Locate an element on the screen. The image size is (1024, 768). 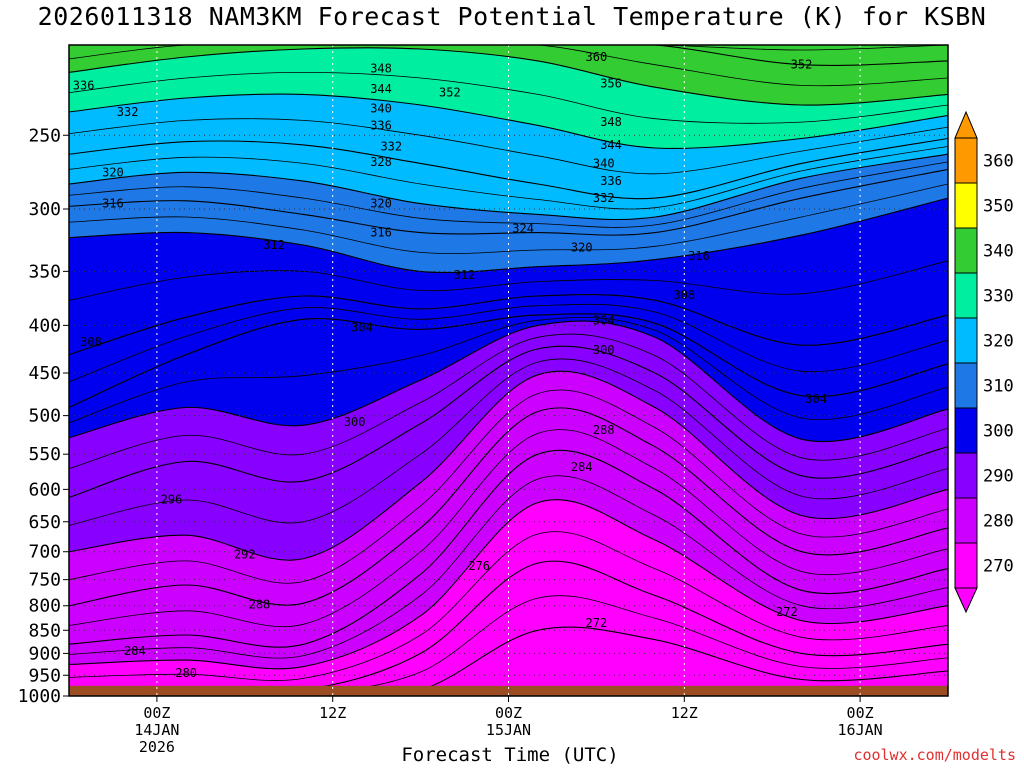
contour-label: 340 is located at coordinates (604, 163).